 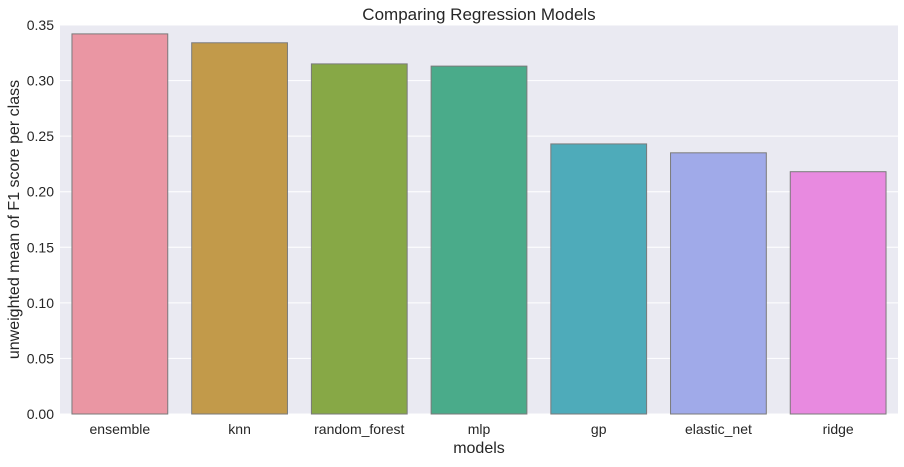 What do you see at coordinates (718, 429) in the screenshot?
I see `x-tick-label: elastic_net` at bounding box center [718, 429].